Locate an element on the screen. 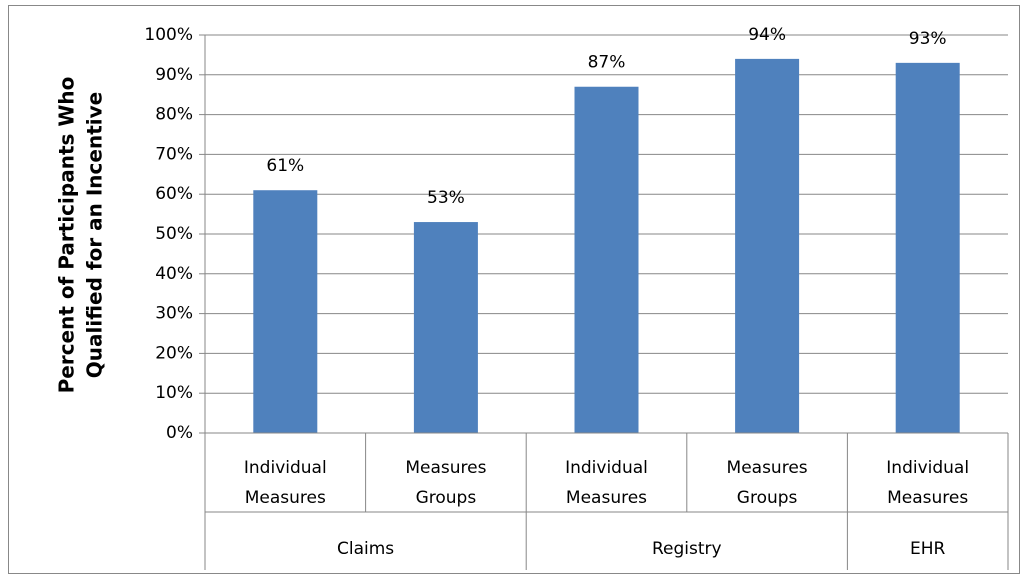 The image size is (1028, 583). y-tick-label: 80% is located at coordinates (174, 115).